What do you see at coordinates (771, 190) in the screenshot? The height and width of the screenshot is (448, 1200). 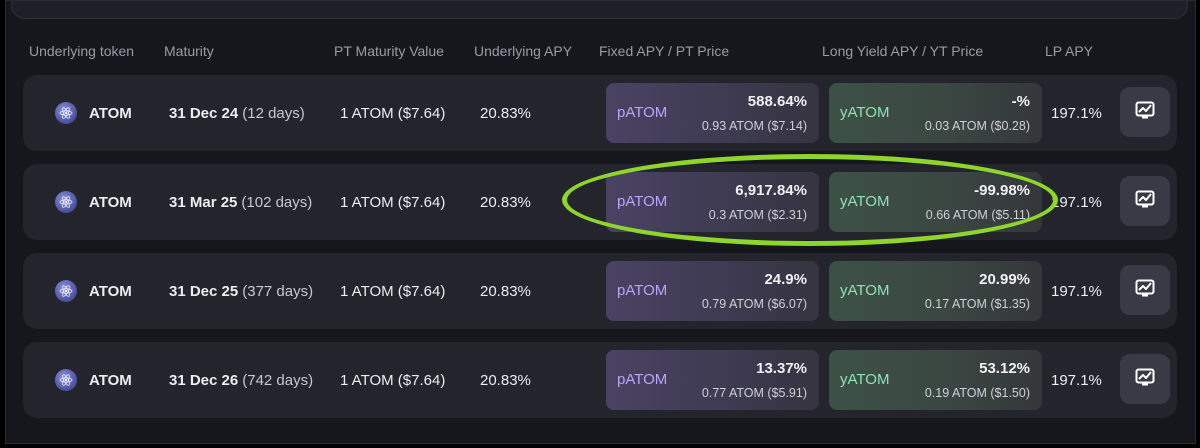 I see `fixed-apy-value: 6,917.84%` at bounding box center [771, 190].